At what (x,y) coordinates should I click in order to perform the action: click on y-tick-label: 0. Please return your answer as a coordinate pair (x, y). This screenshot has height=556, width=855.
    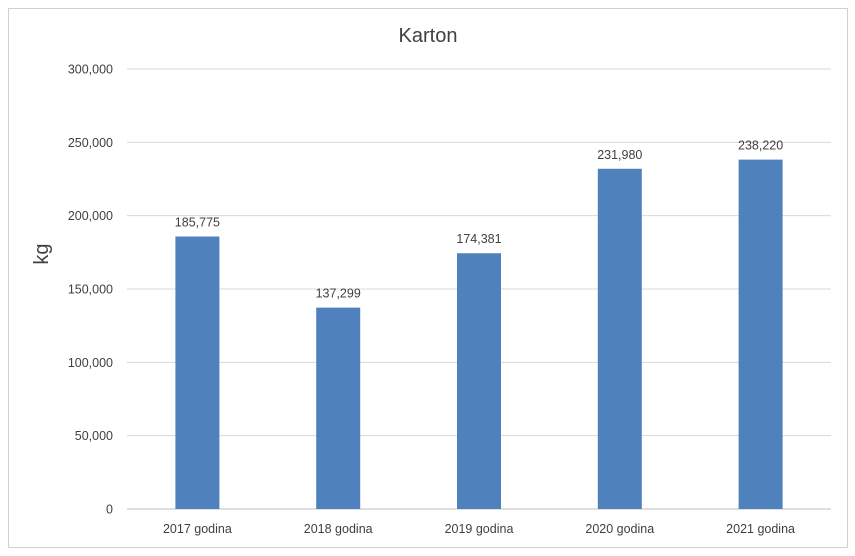
    Looking at the image, I should click on (109, 510).